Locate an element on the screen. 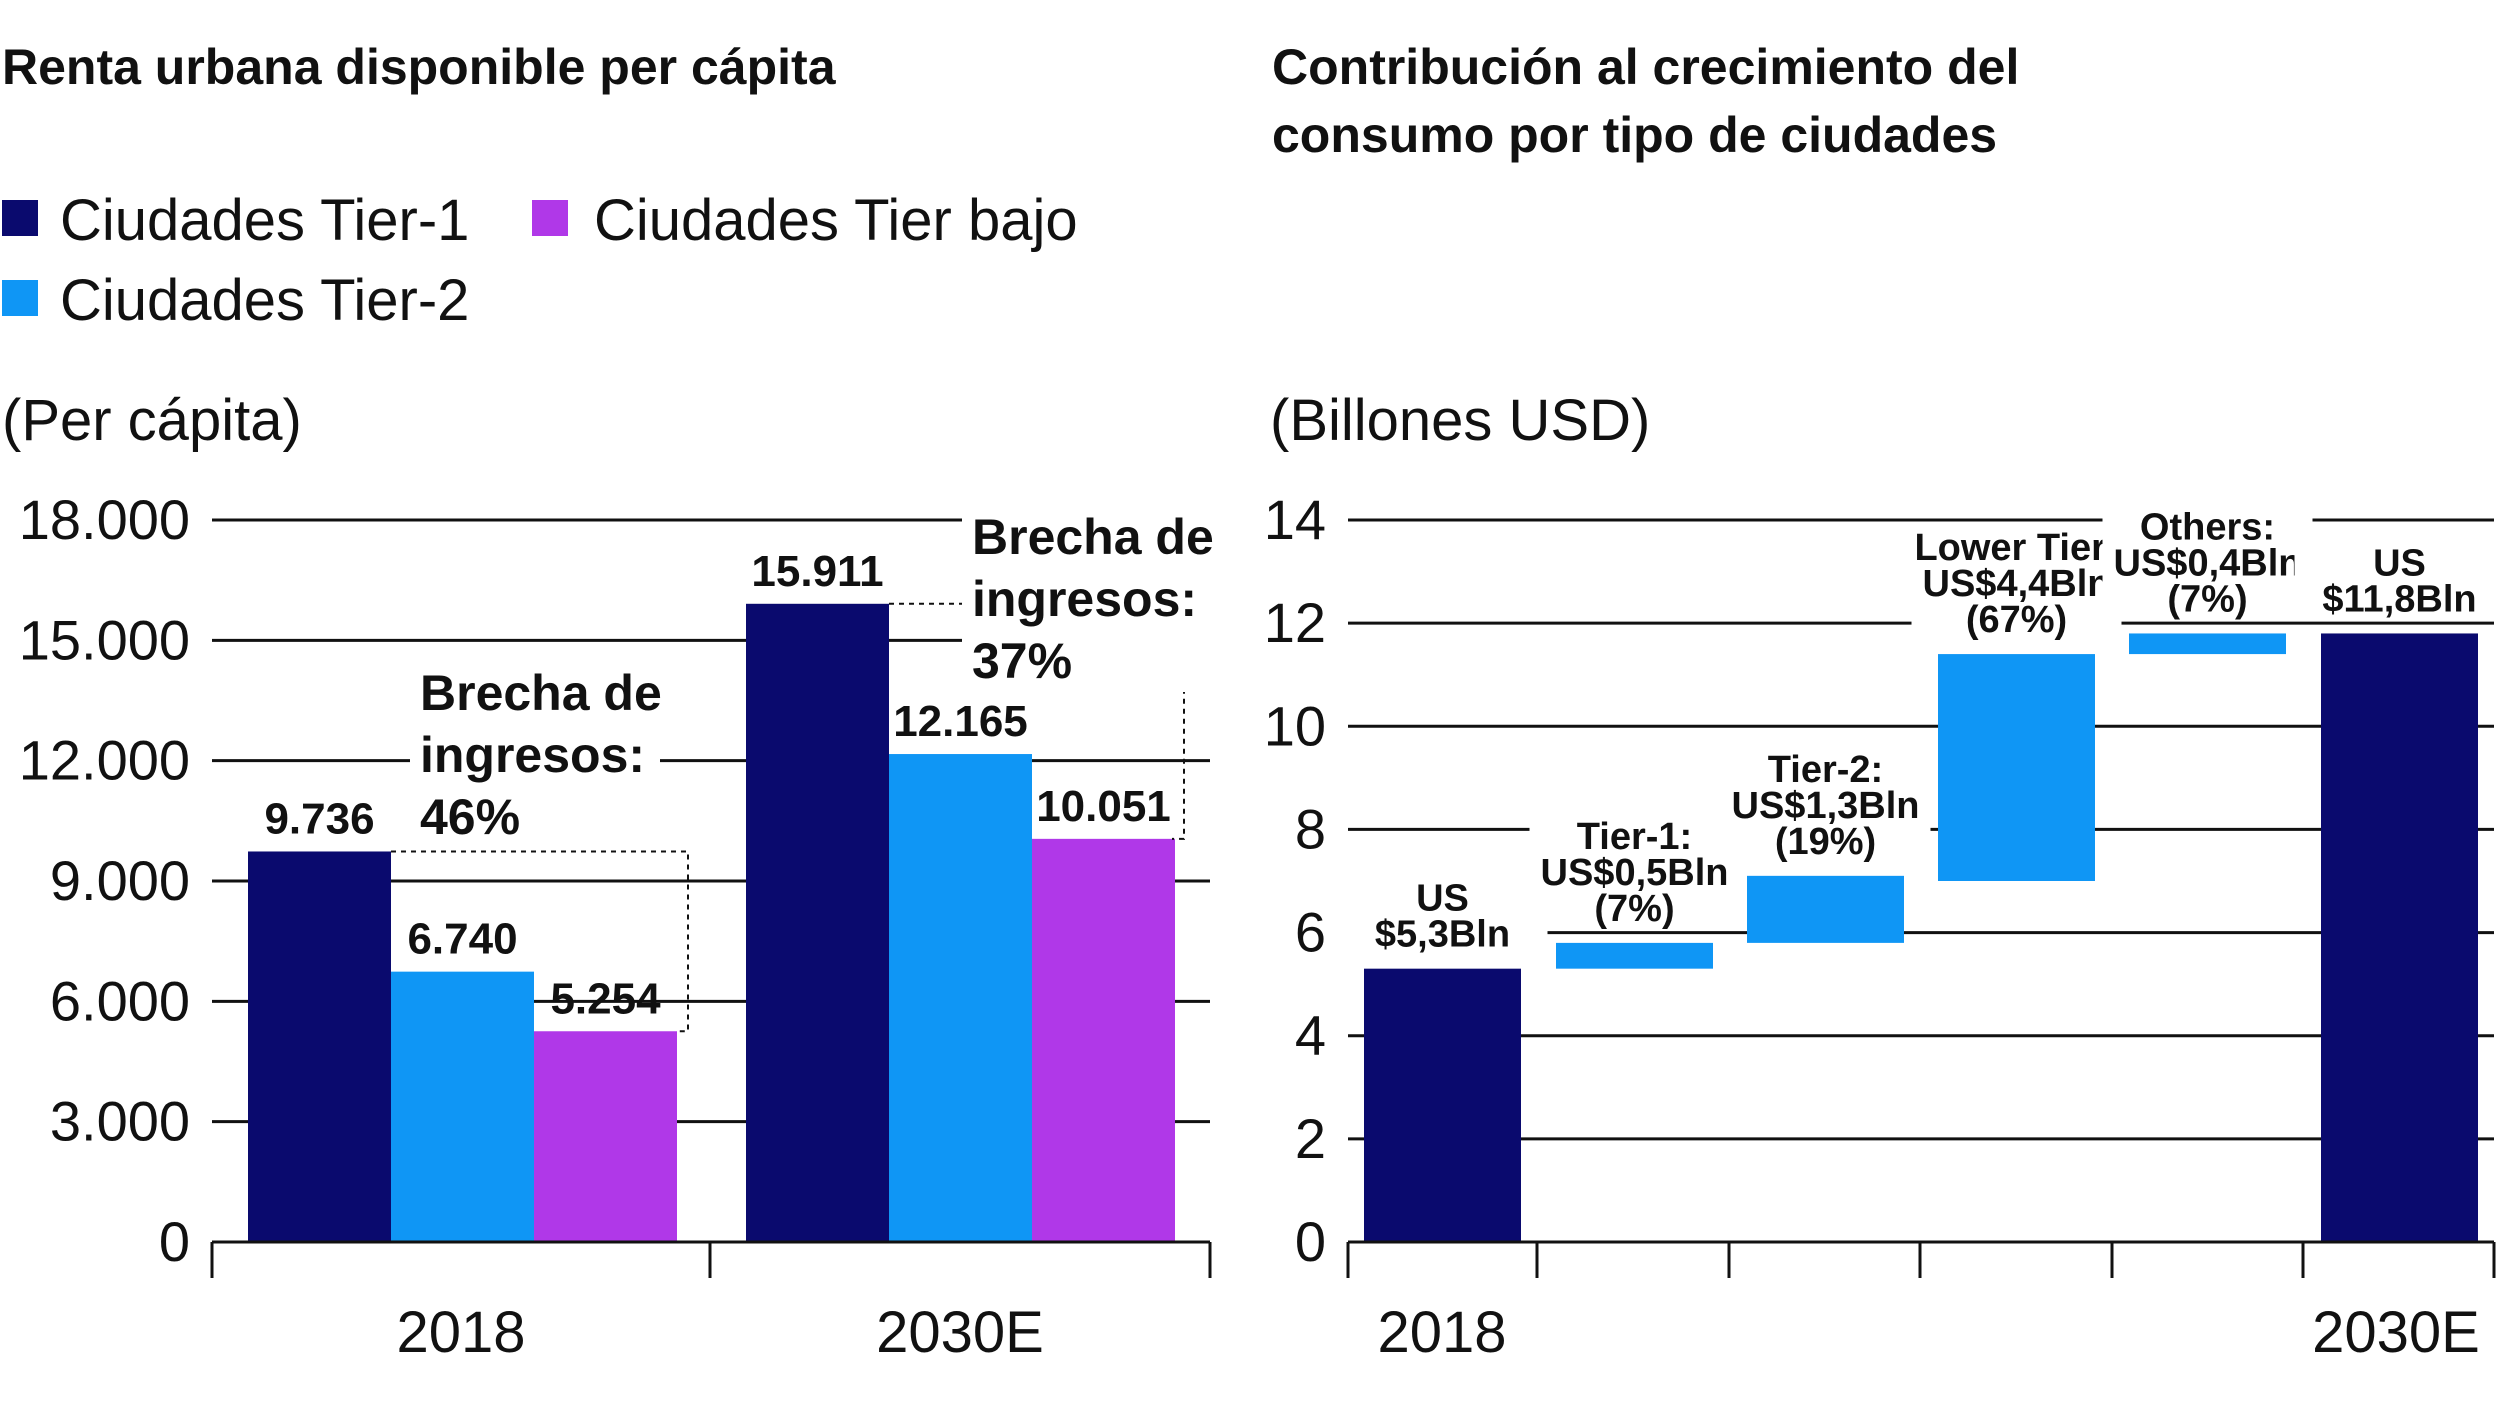 This screenshot has width=2496, height=1404. right-ytick-label: 10 is located at coordinates (1295, 725).